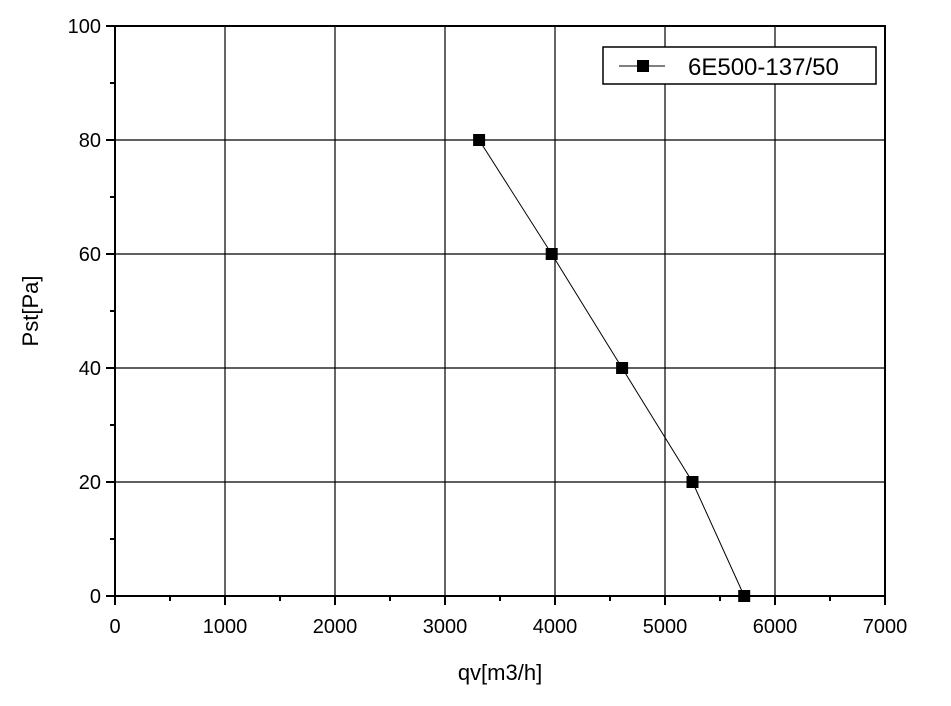 Image resolution: width=951 pixels, height=706 pixels. What do you see at coordinates (225, 627) in the screenshot?
I see `x-tick-label: 1000` at bounding box center [225, 627].